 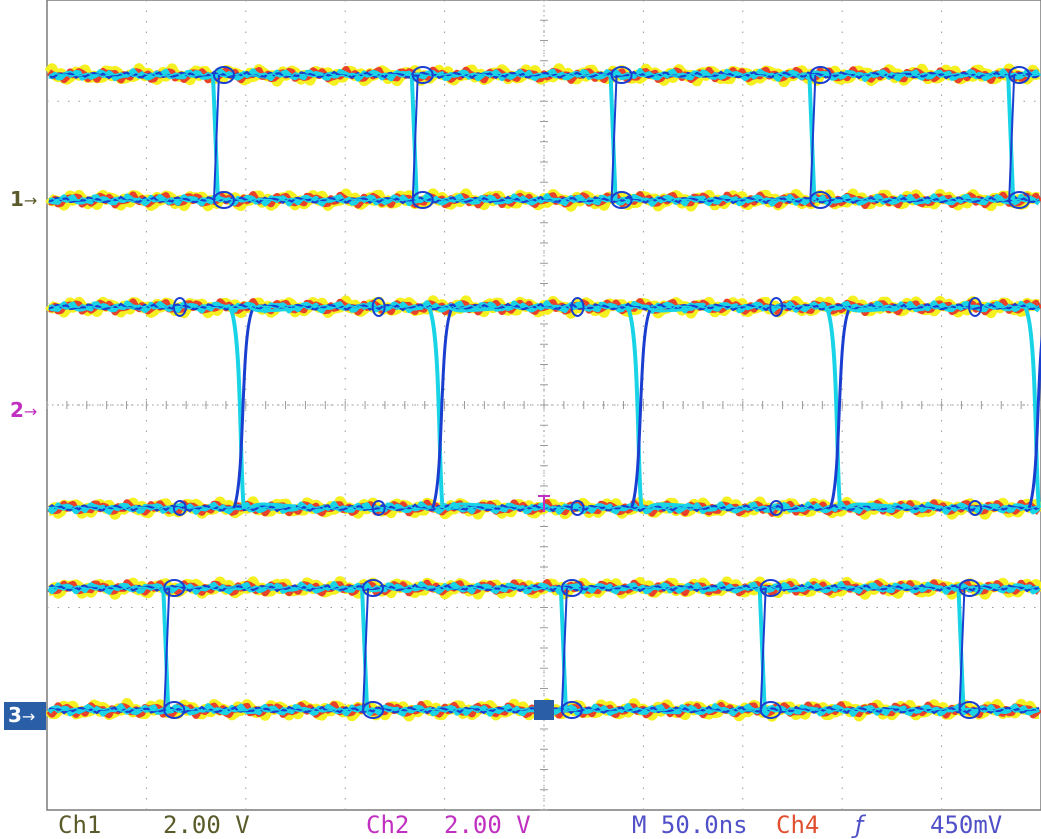 What do you see at coordinates (206, 825) in the screenshot?
I see `ch1-scale: 2.00 V` at bounding box center [206, 825].